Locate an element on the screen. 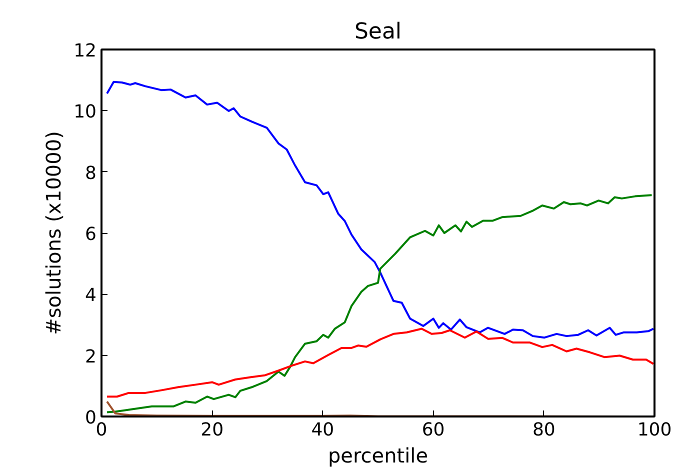 The height and width of the screenshot is (476, 684). x-tick-label: 20 is located at coordinates (212, 430).